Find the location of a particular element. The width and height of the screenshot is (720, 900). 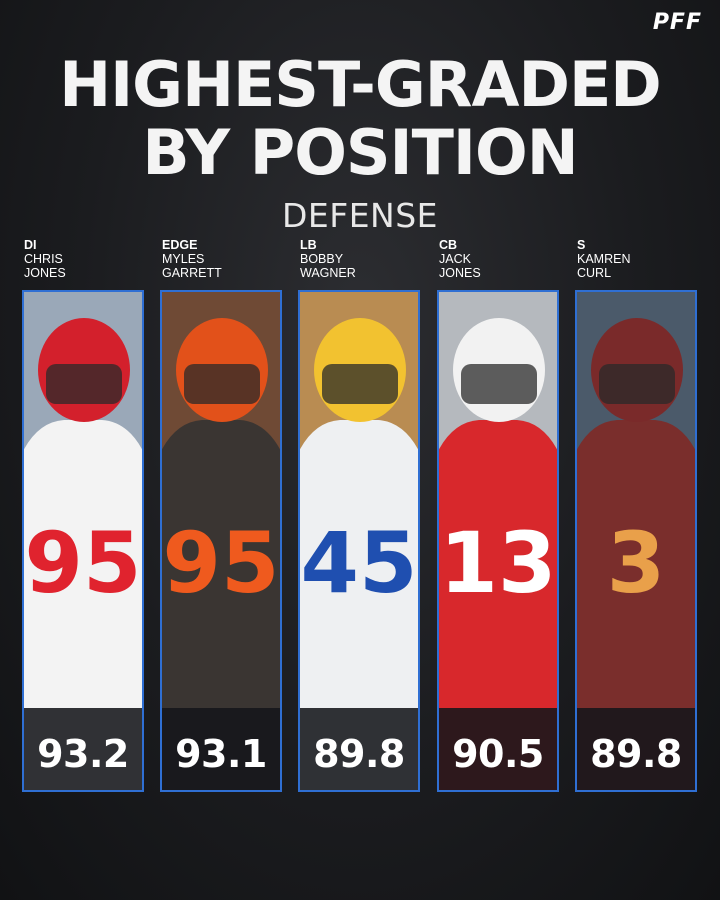

jersey-number: 13 is located at coordinates (498, 563).